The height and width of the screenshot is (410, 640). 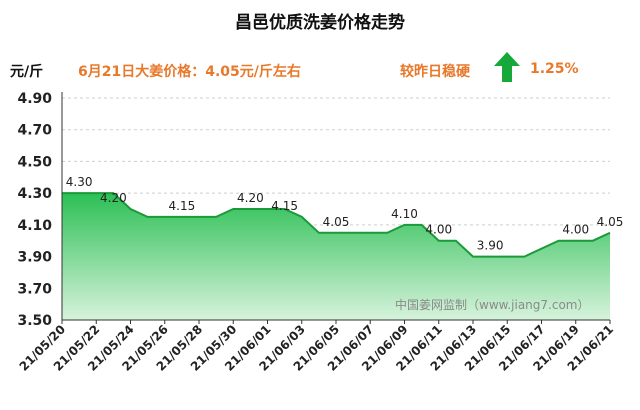 I want to click on y-tick-label: 4.30, so click(x=34, y=194).